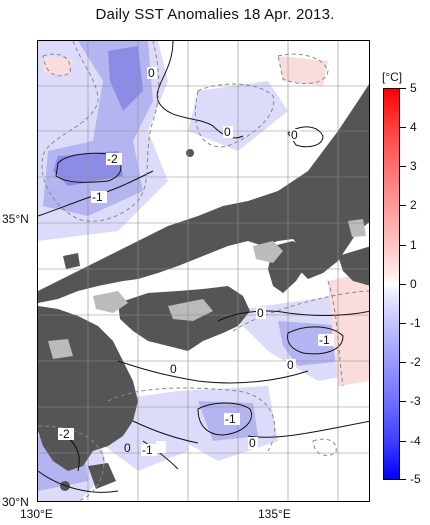 This screenshot has height=525, width=430. What do you see at coordinates (413, 245) in the screenshot?
I see `colorbar-label: 1` at bounding box center [413, 245].